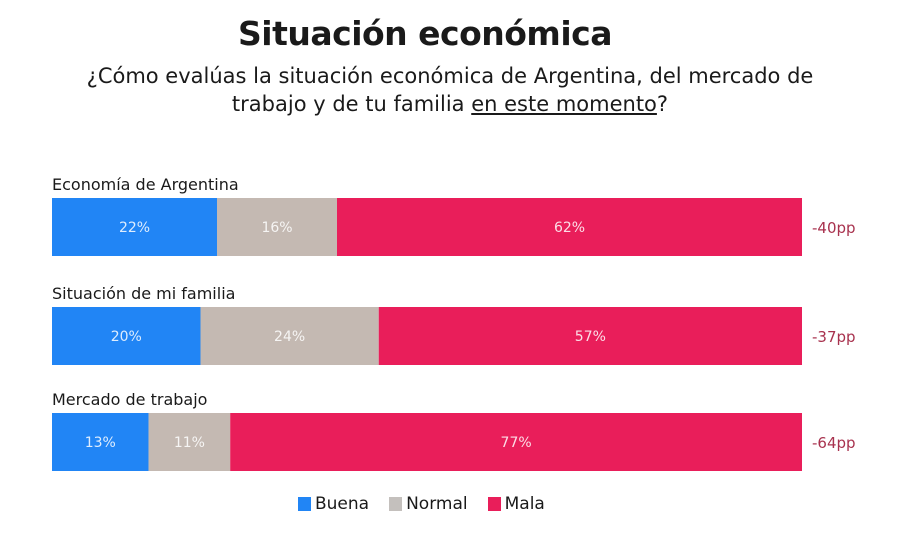 This screenshot has width=900, height=540. I want to click on legend: Buena Normal Mala, so click(421, 504).